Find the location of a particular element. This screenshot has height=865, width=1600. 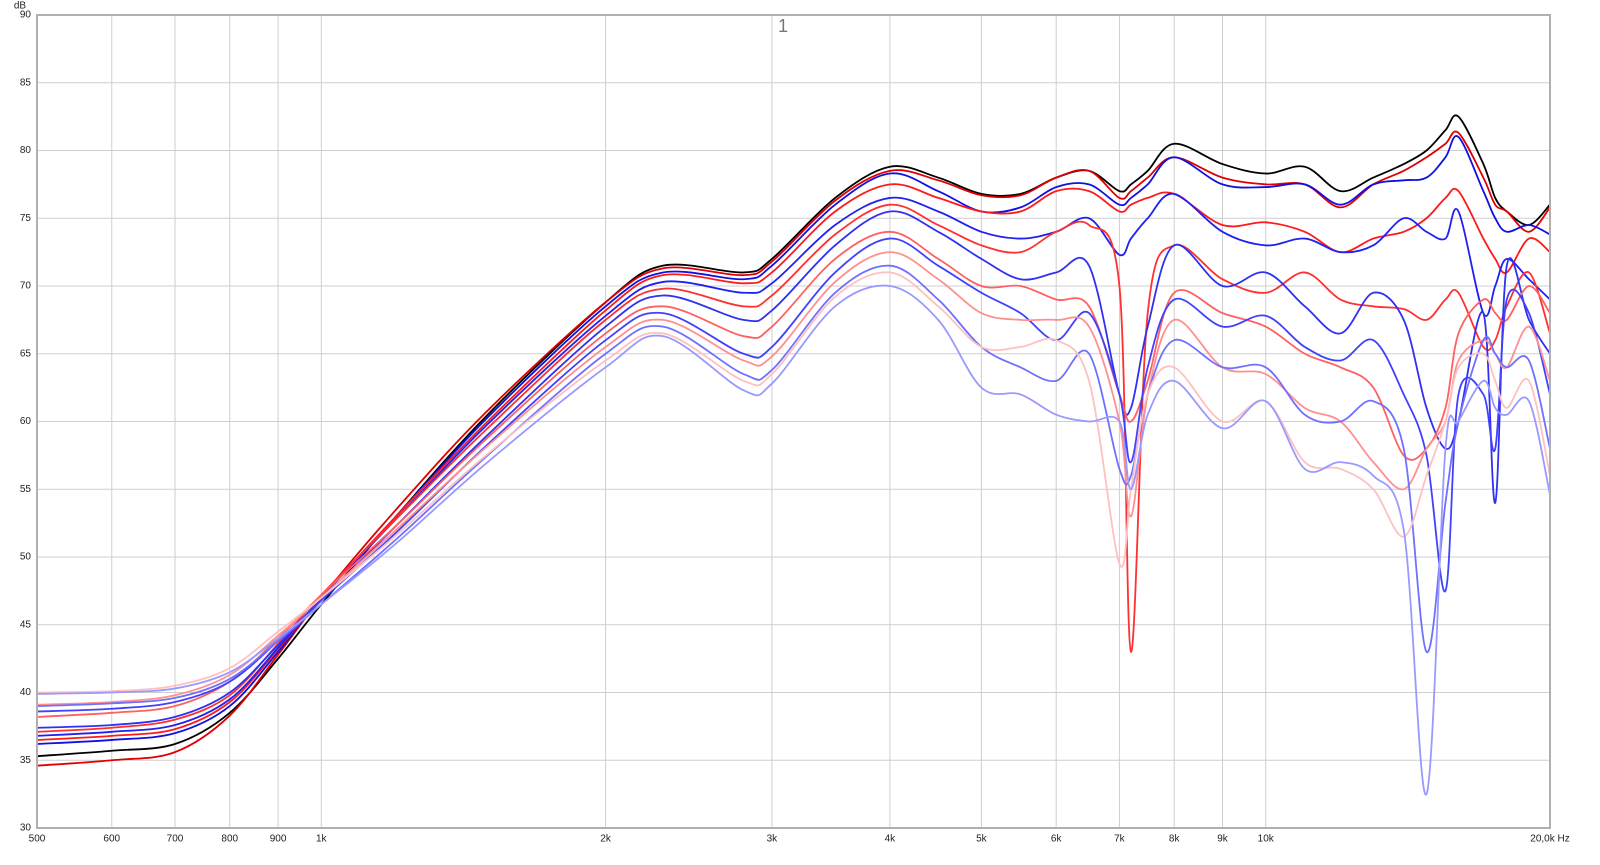

x-tick-label: 4k is located at coordinates (891, 839).